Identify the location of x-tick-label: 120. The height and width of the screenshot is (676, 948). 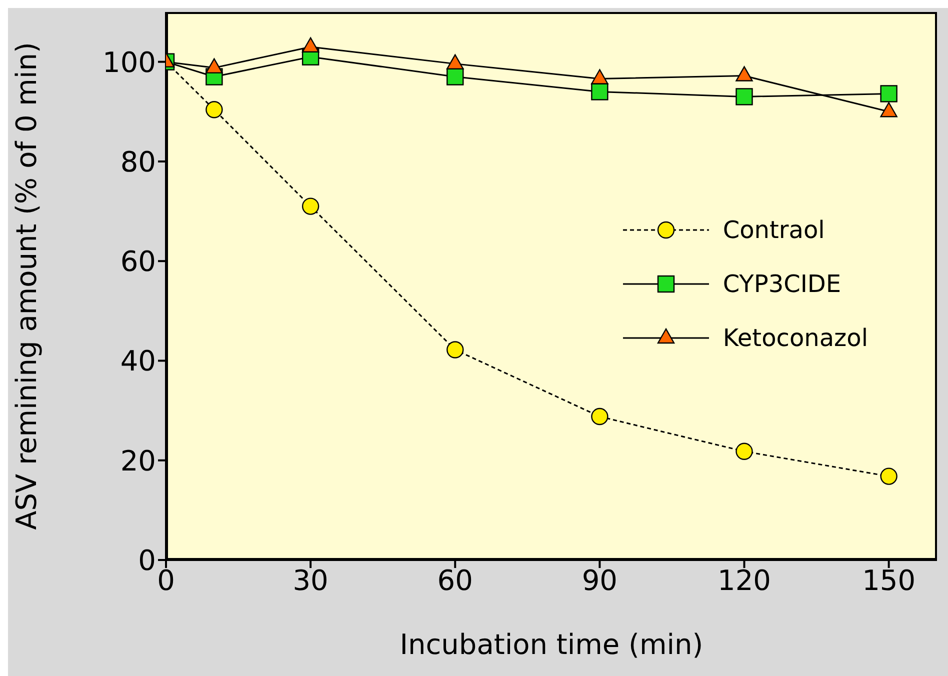
(744, 580).